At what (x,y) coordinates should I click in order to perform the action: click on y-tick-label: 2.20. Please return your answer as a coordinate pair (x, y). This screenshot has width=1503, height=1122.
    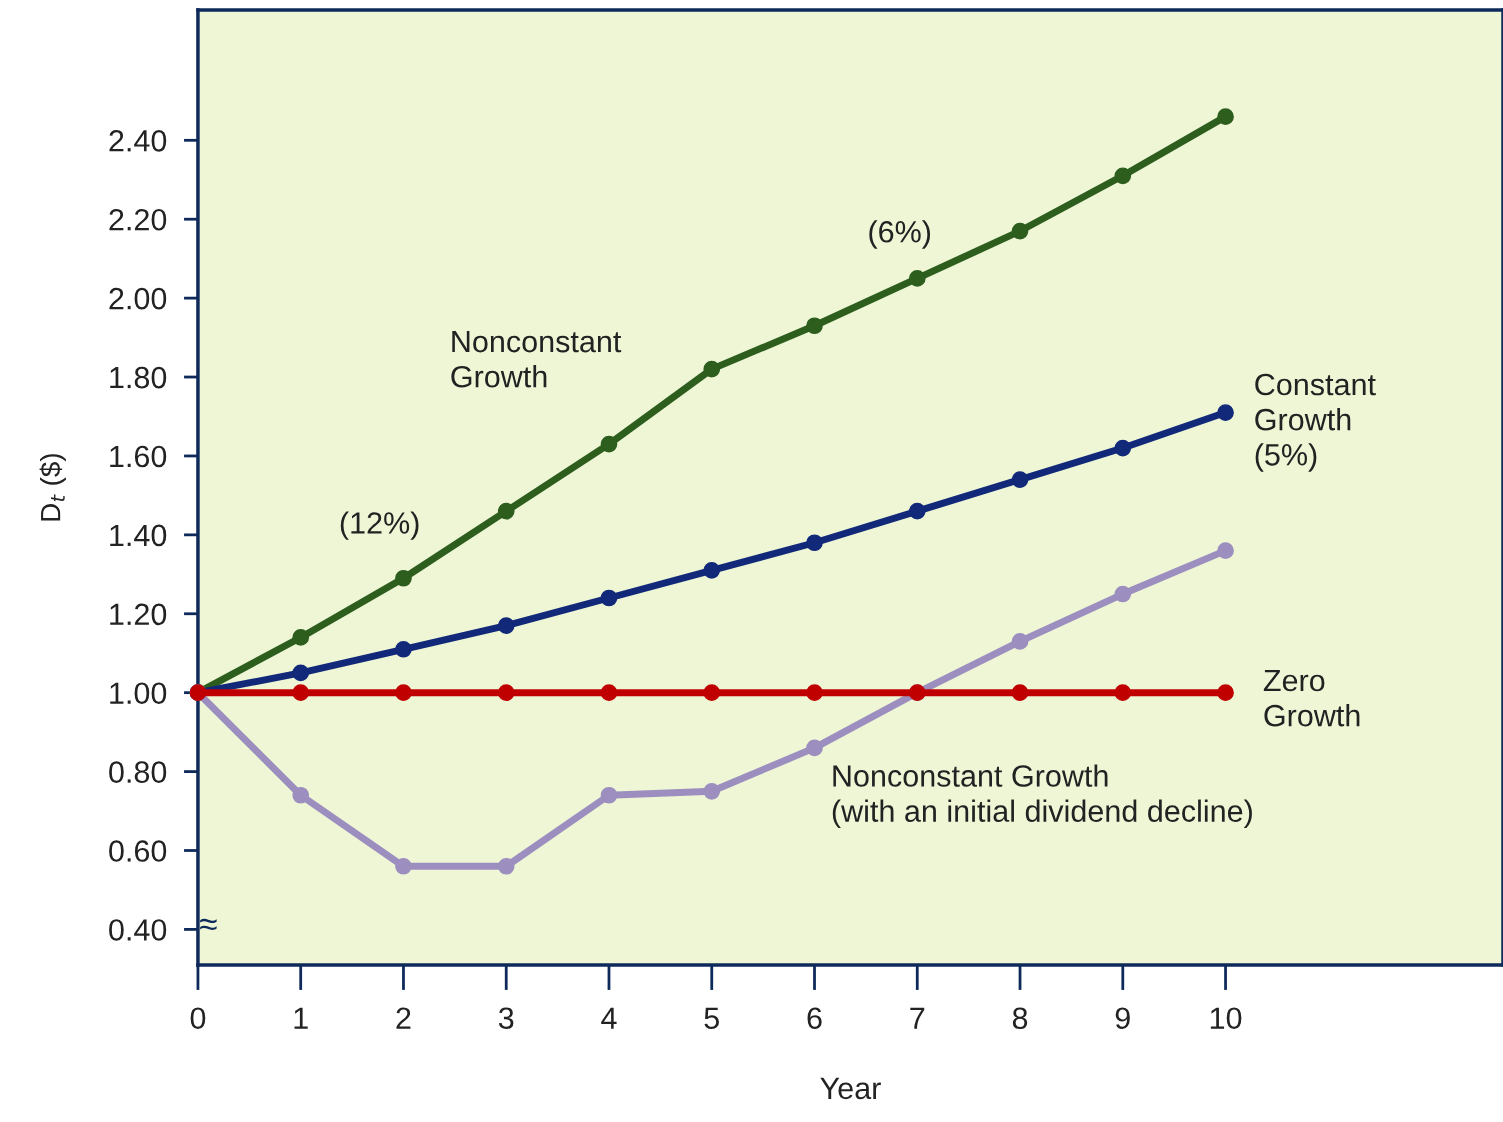
    Looking at the image, I should click on (138, 219).